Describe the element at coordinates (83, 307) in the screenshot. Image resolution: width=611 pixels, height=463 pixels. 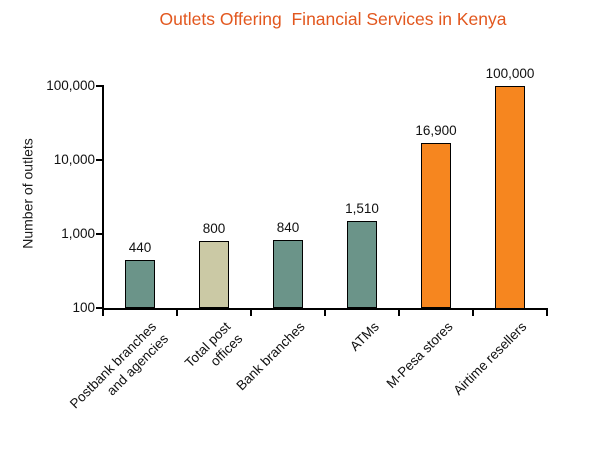
I see `y-tick-label: 100` at that location.